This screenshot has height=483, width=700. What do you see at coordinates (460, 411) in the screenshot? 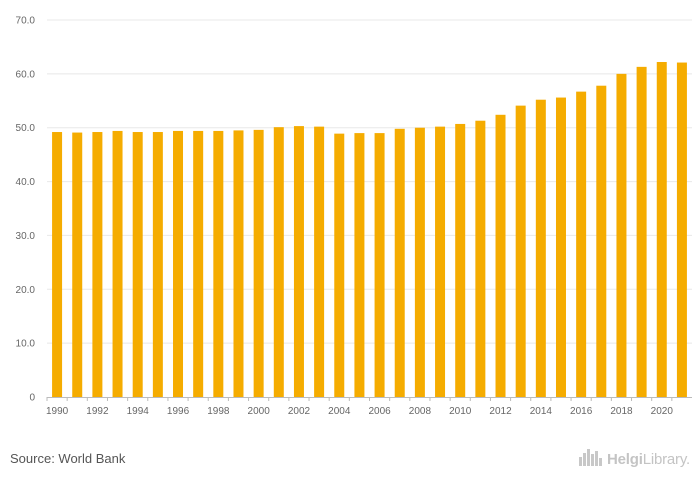
I see `x-tick-label: 2010` at bounding box center [460, 411].